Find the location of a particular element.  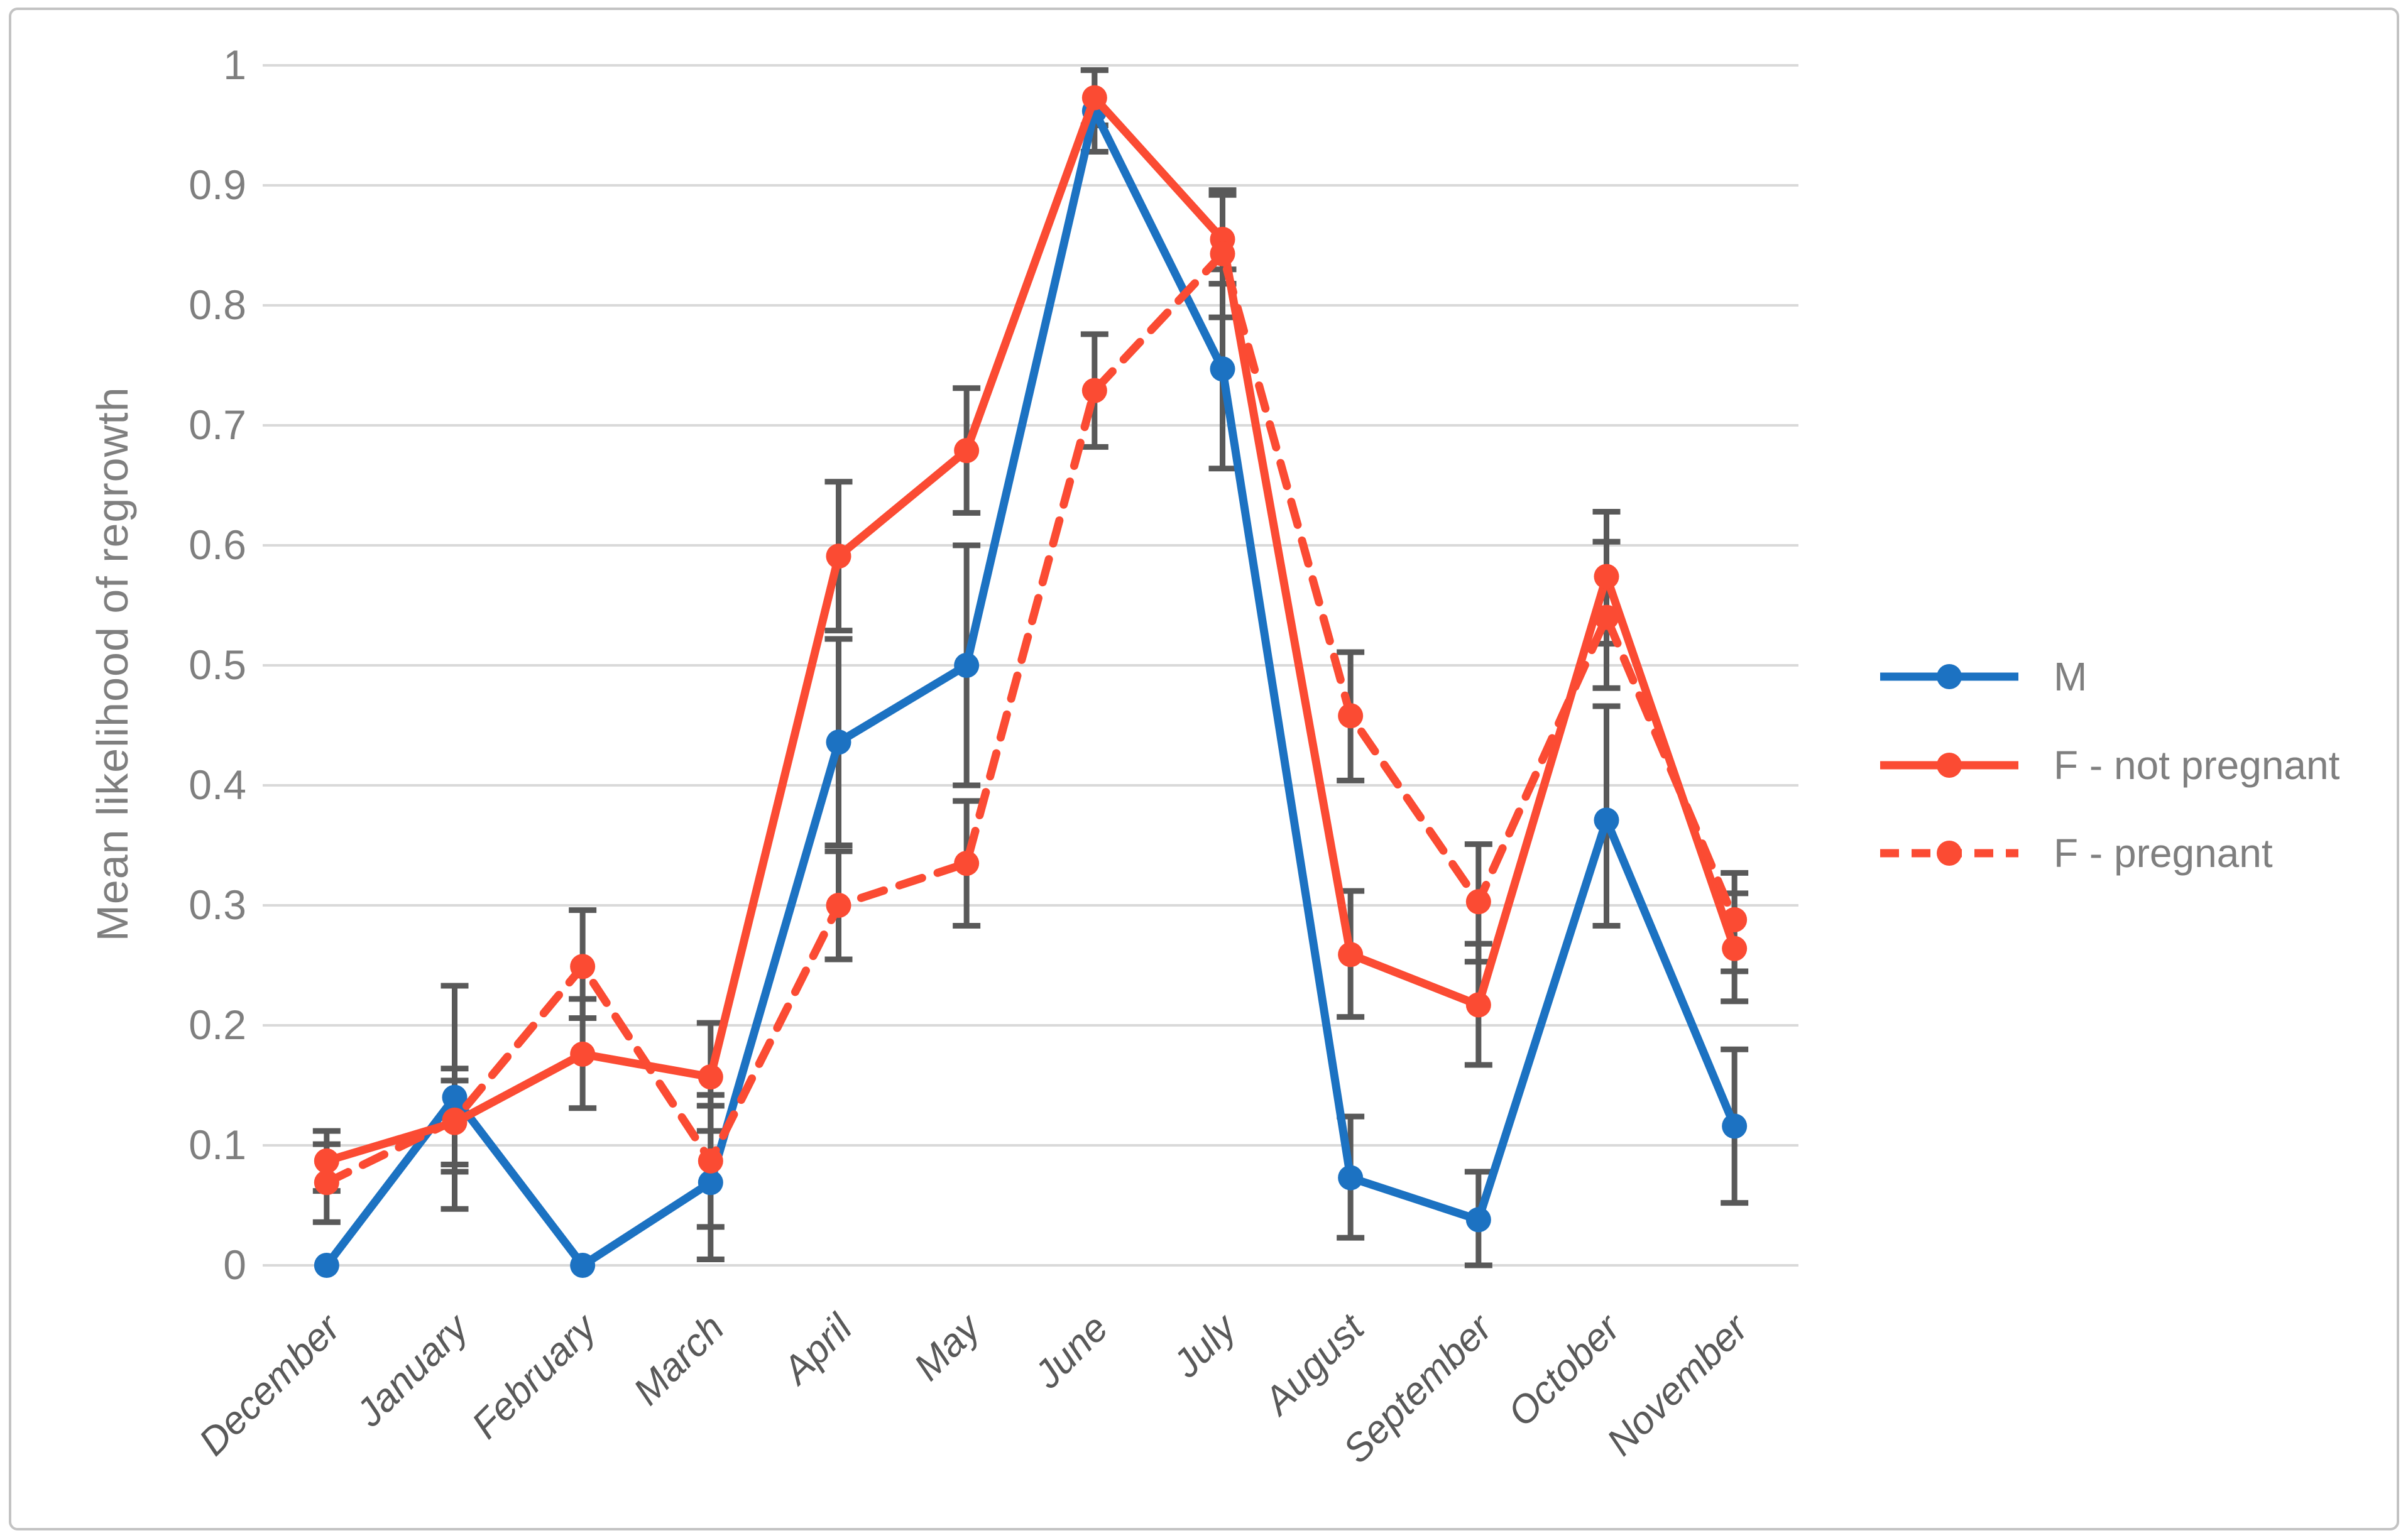

x-tick-label: February is located at coordinates (535, 1375).